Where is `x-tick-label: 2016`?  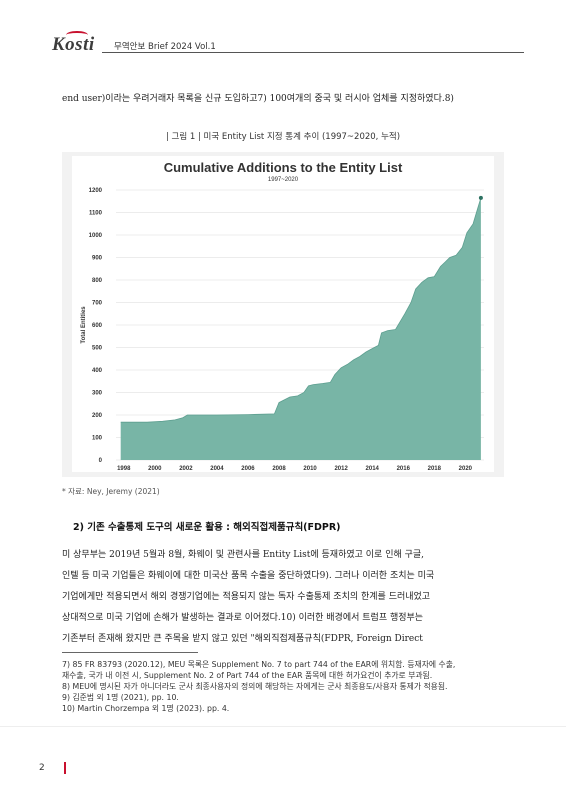
x-tick-label: 2016 is located at coordinates (404, 469).